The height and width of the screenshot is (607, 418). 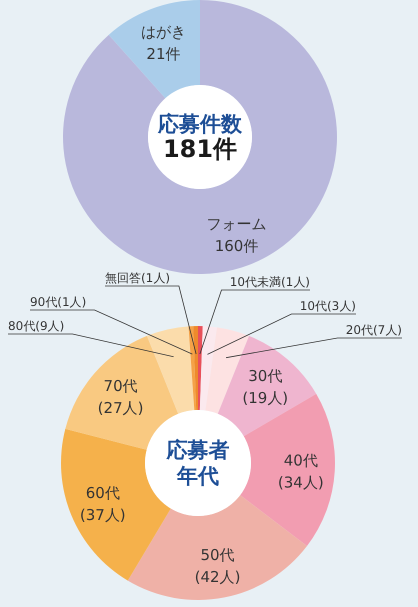 What do you see at coordinates (374, 330) in the screenshot?
I see `slice-label: 20代(7人)` at bounding box center [374, 330].